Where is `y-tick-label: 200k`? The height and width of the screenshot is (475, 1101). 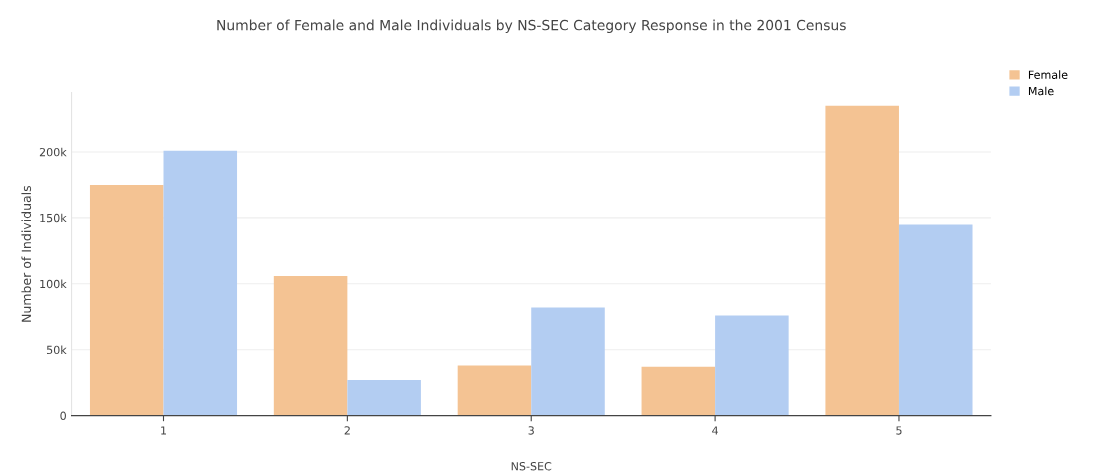 y-tick-label: 200k is located at coordinates (53, 152).